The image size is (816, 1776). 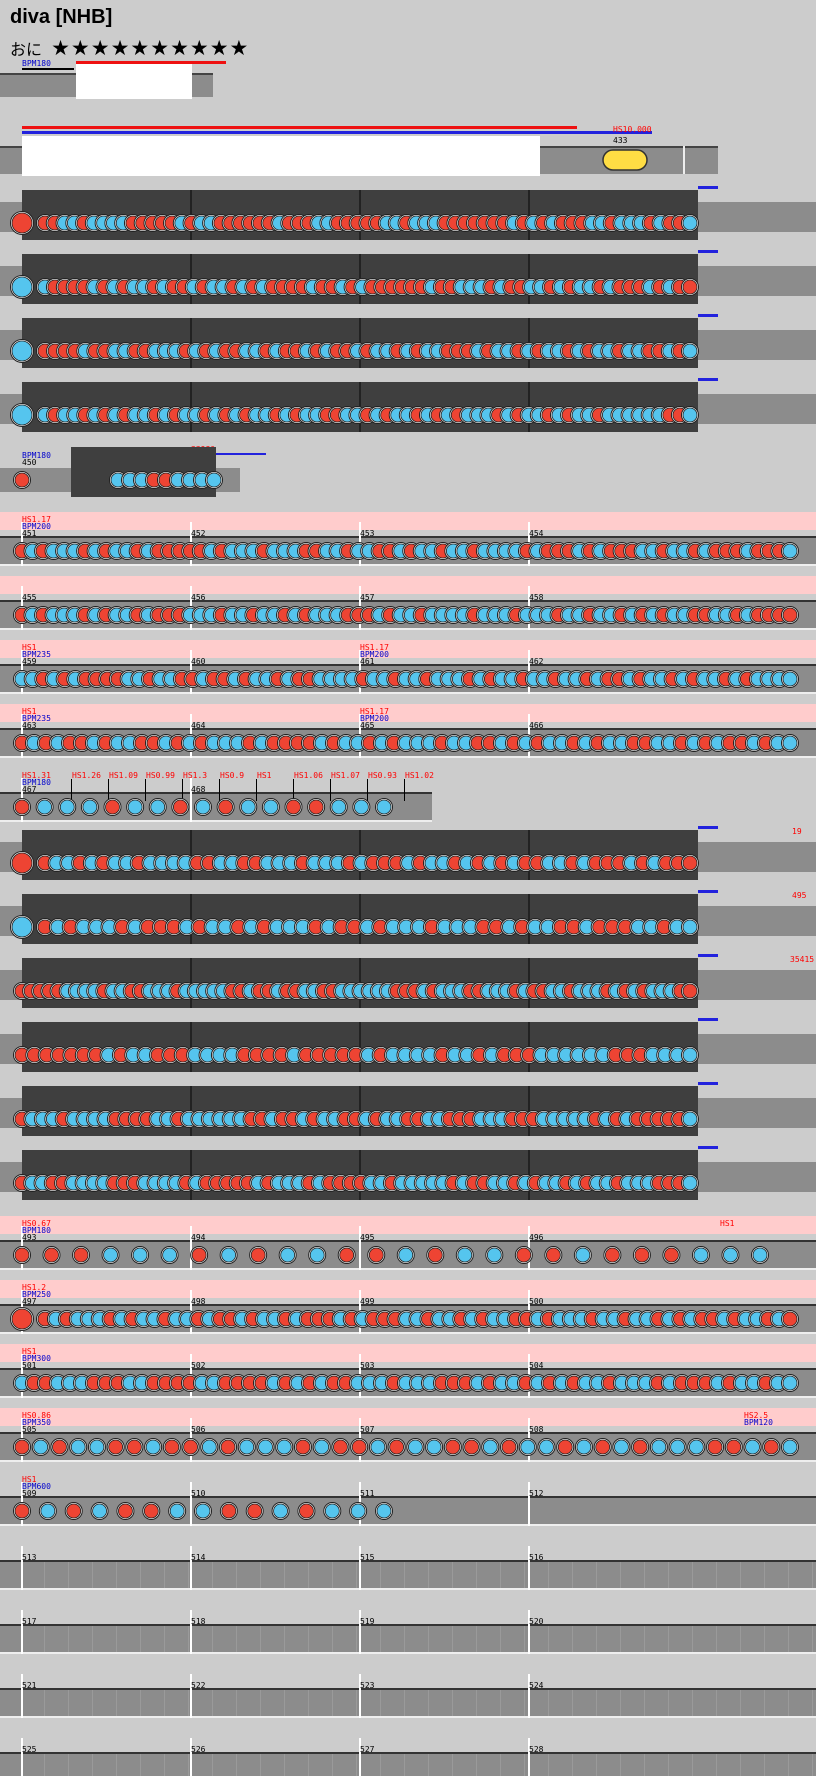 What do you see at coordinates (29, 533) in the screenshot?
I see `row-6-measure-num: 451` at bounding box center [29, 533].